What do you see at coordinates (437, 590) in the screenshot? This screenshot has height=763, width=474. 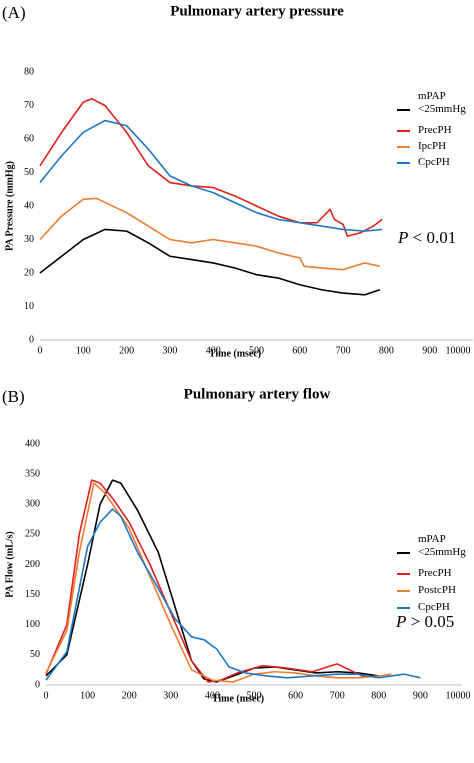 I see `legend-label: PostcPH` at bounding box center [437, 590].